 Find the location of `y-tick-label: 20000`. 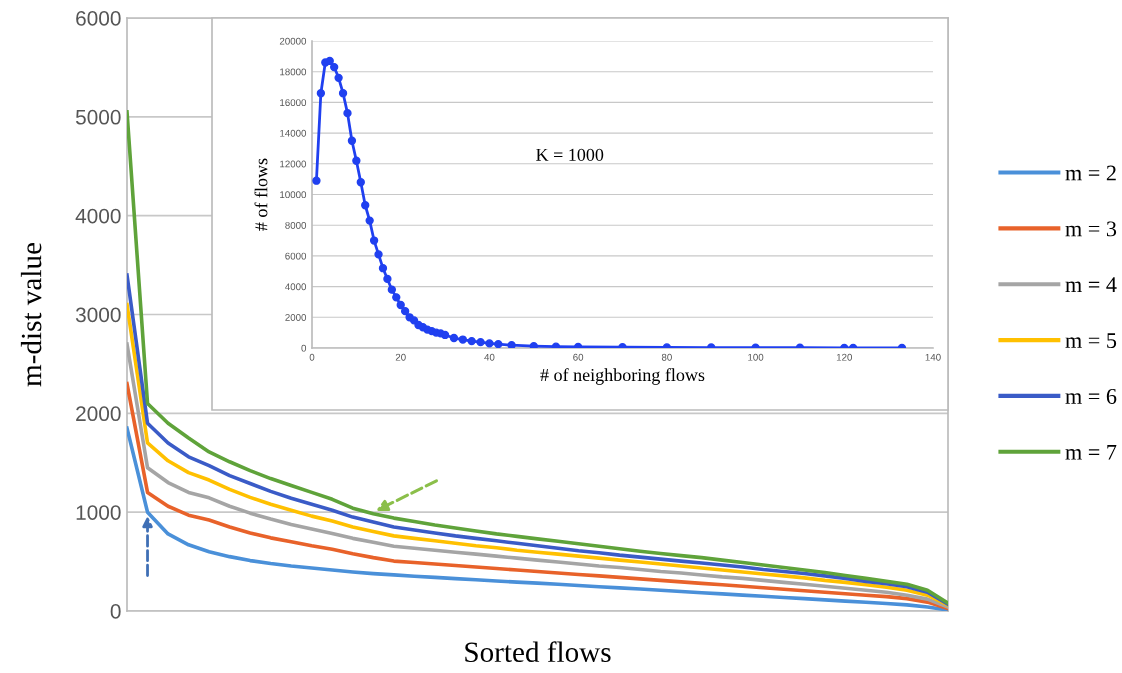

y-tick-label: 20000 is located at coordinates (293, 41).